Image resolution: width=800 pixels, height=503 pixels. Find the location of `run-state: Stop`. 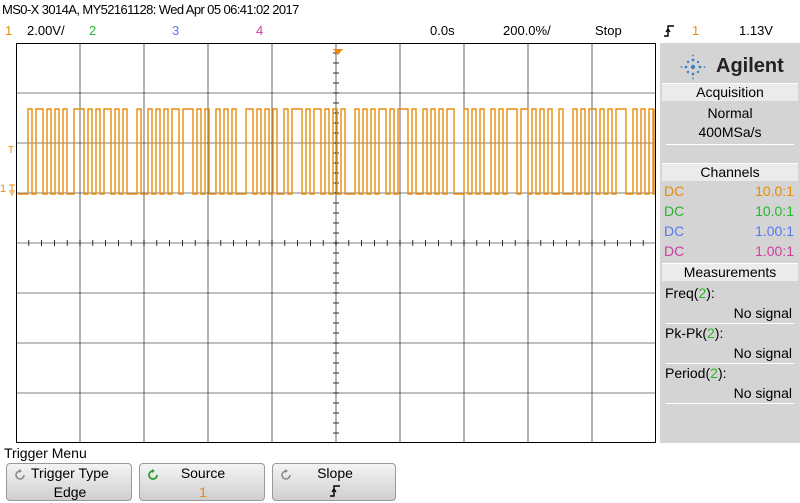

run-state: Stop is located at coordinates (608, 30).